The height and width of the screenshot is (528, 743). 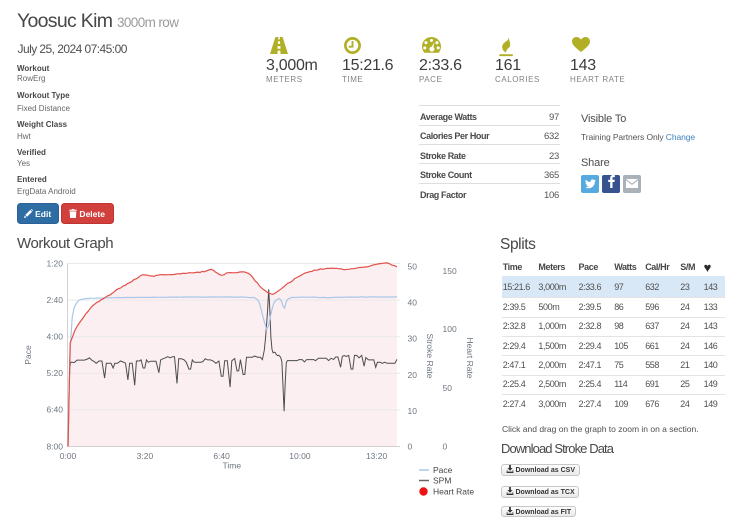 I want to click on svg-text: 2:40, so click(x=54, y=300).